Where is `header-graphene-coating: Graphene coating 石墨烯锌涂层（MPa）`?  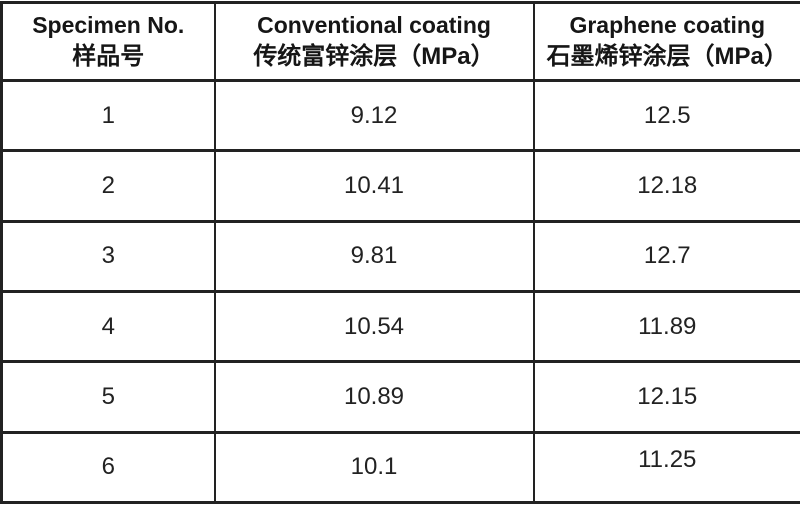
header-graphene-coating: Graphene coating 石墨烯锌涂层（MPa） is located at coordinates (666, 41).